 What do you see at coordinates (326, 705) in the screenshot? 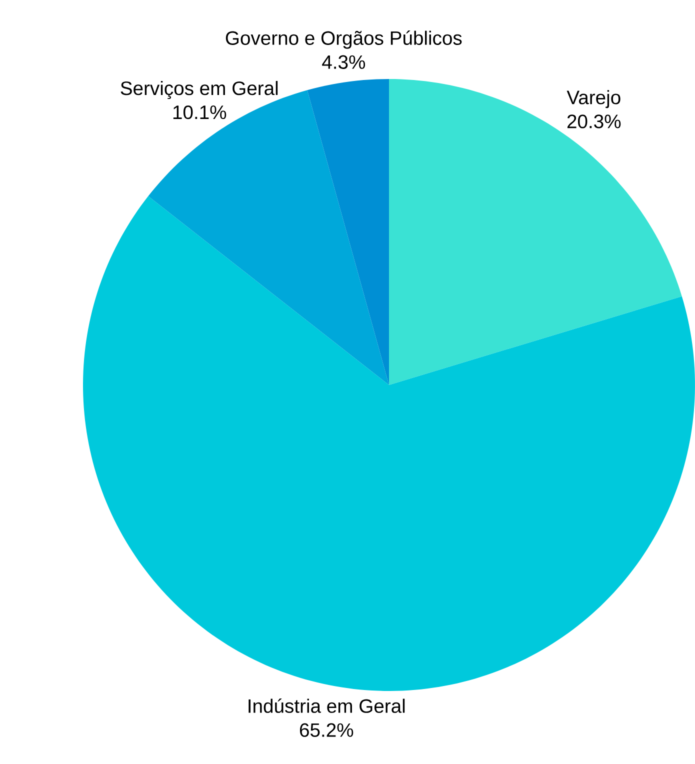
I see `slice-label: Indústria em Geral` at bounding box center [326, 705].